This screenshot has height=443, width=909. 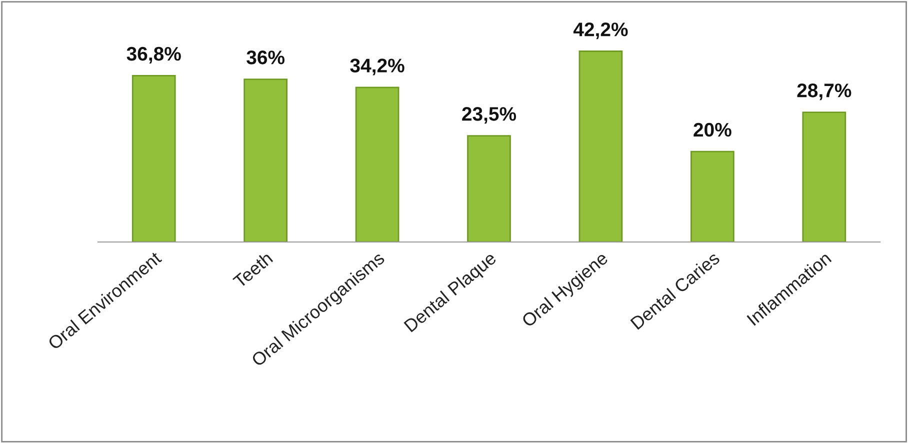 I want to click on data-label: 20%, so click(x=713, y=129).